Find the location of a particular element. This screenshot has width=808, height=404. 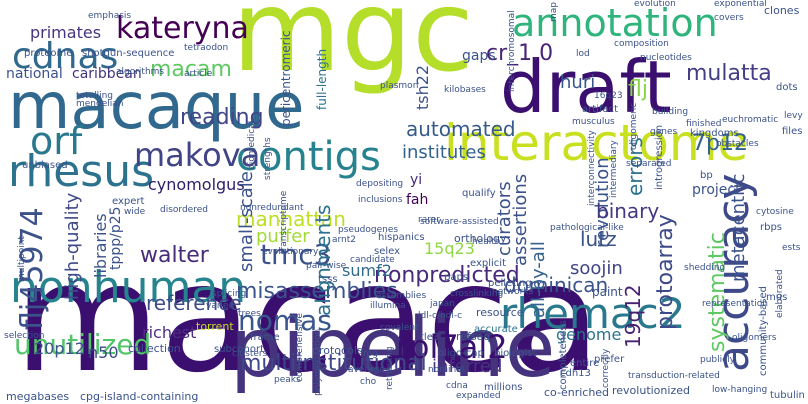

word-peaks: peaks is located at coordinates (287, 380).